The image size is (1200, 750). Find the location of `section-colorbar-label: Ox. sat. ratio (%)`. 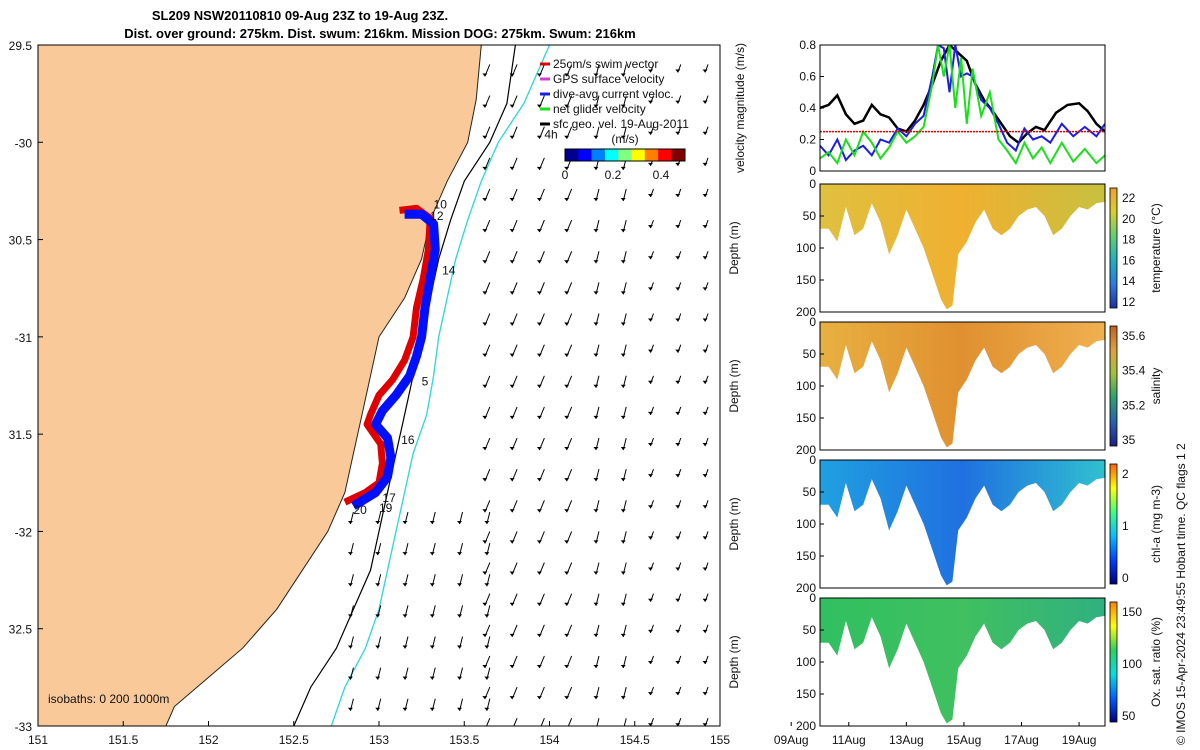

section-colorbar-label: Ox. sat. ratio (%) is located at coordinates (1156, 662).